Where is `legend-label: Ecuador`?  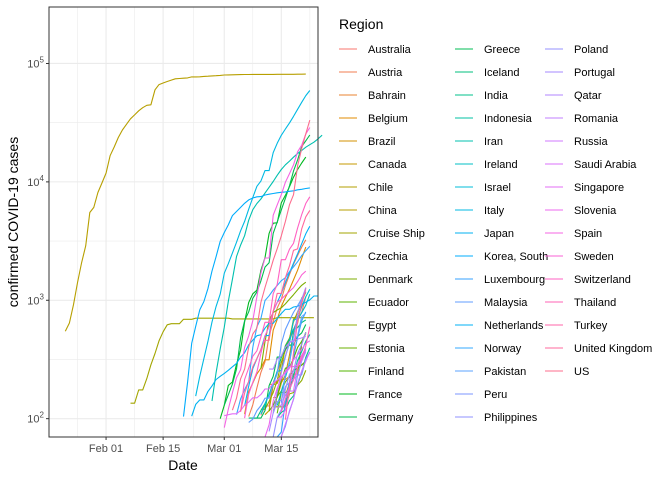 legend-label: Ecuador is located at coordinates (388, 303).